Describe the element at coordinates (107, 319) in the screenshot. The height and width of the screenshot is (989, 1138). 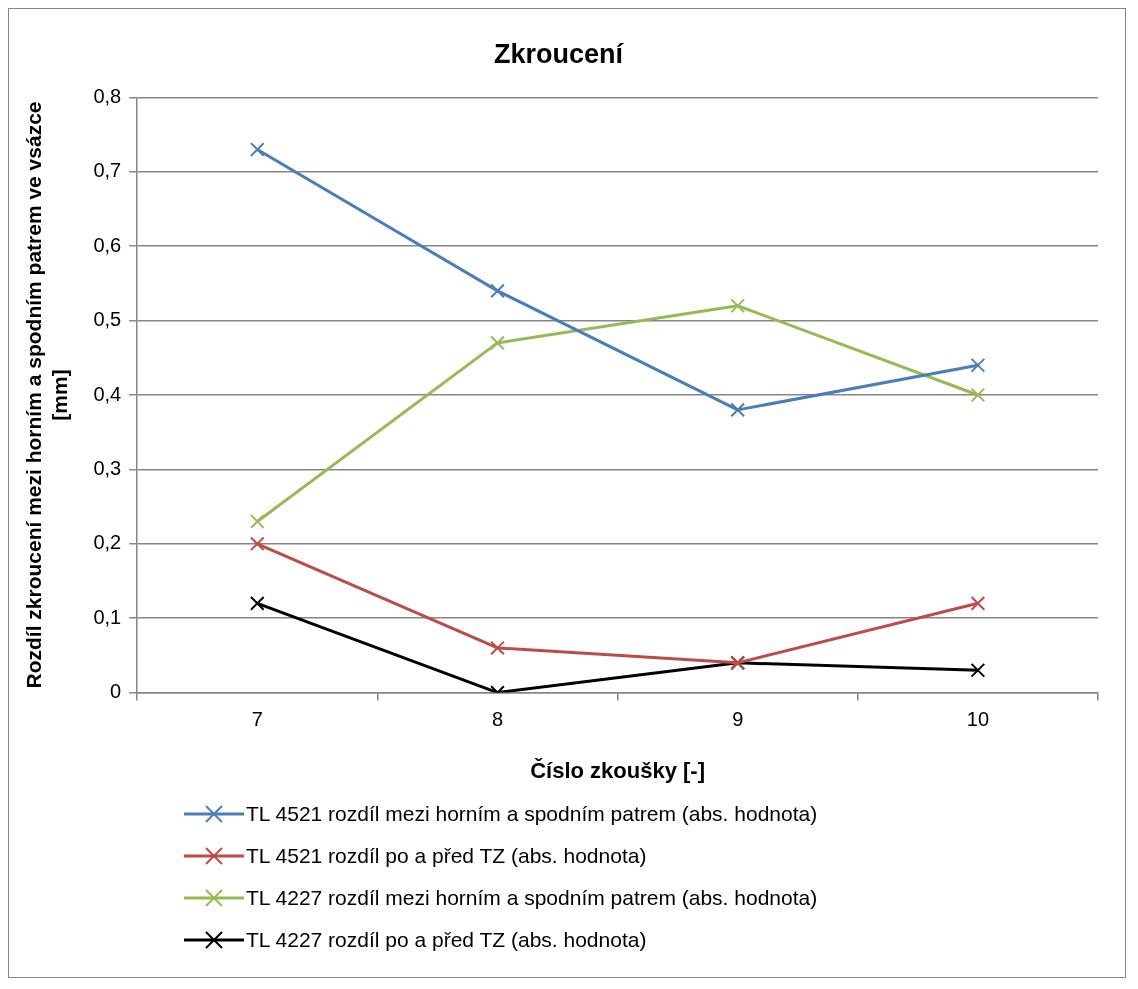
I see `y-tick-label: 0,5` at that location.